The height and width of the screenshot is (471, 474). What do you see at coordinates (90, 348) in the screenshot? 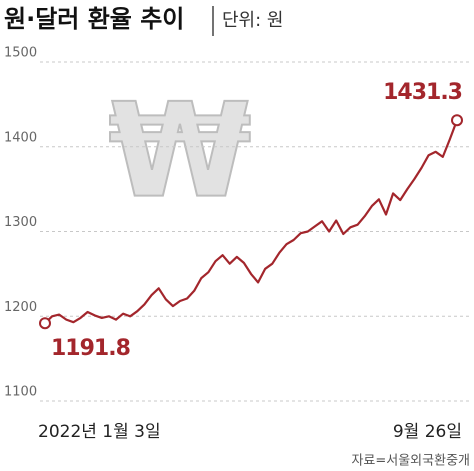
I see `data-label: 1191.8` at bounding box center [90, 348].